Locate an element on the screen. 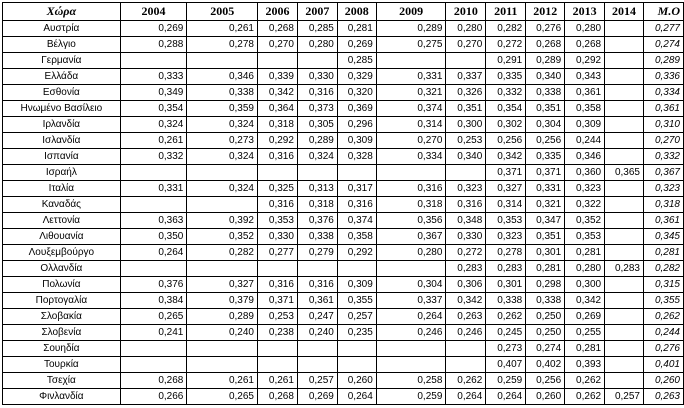  value-cell: 0,257 is located at coordinates (624, 396).